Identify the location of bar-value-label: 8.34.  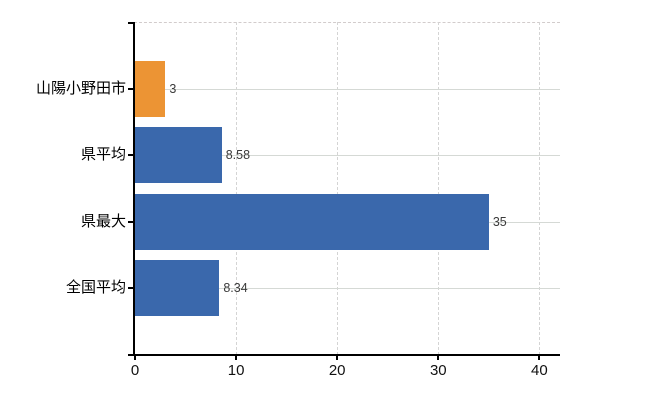
(235, 288).